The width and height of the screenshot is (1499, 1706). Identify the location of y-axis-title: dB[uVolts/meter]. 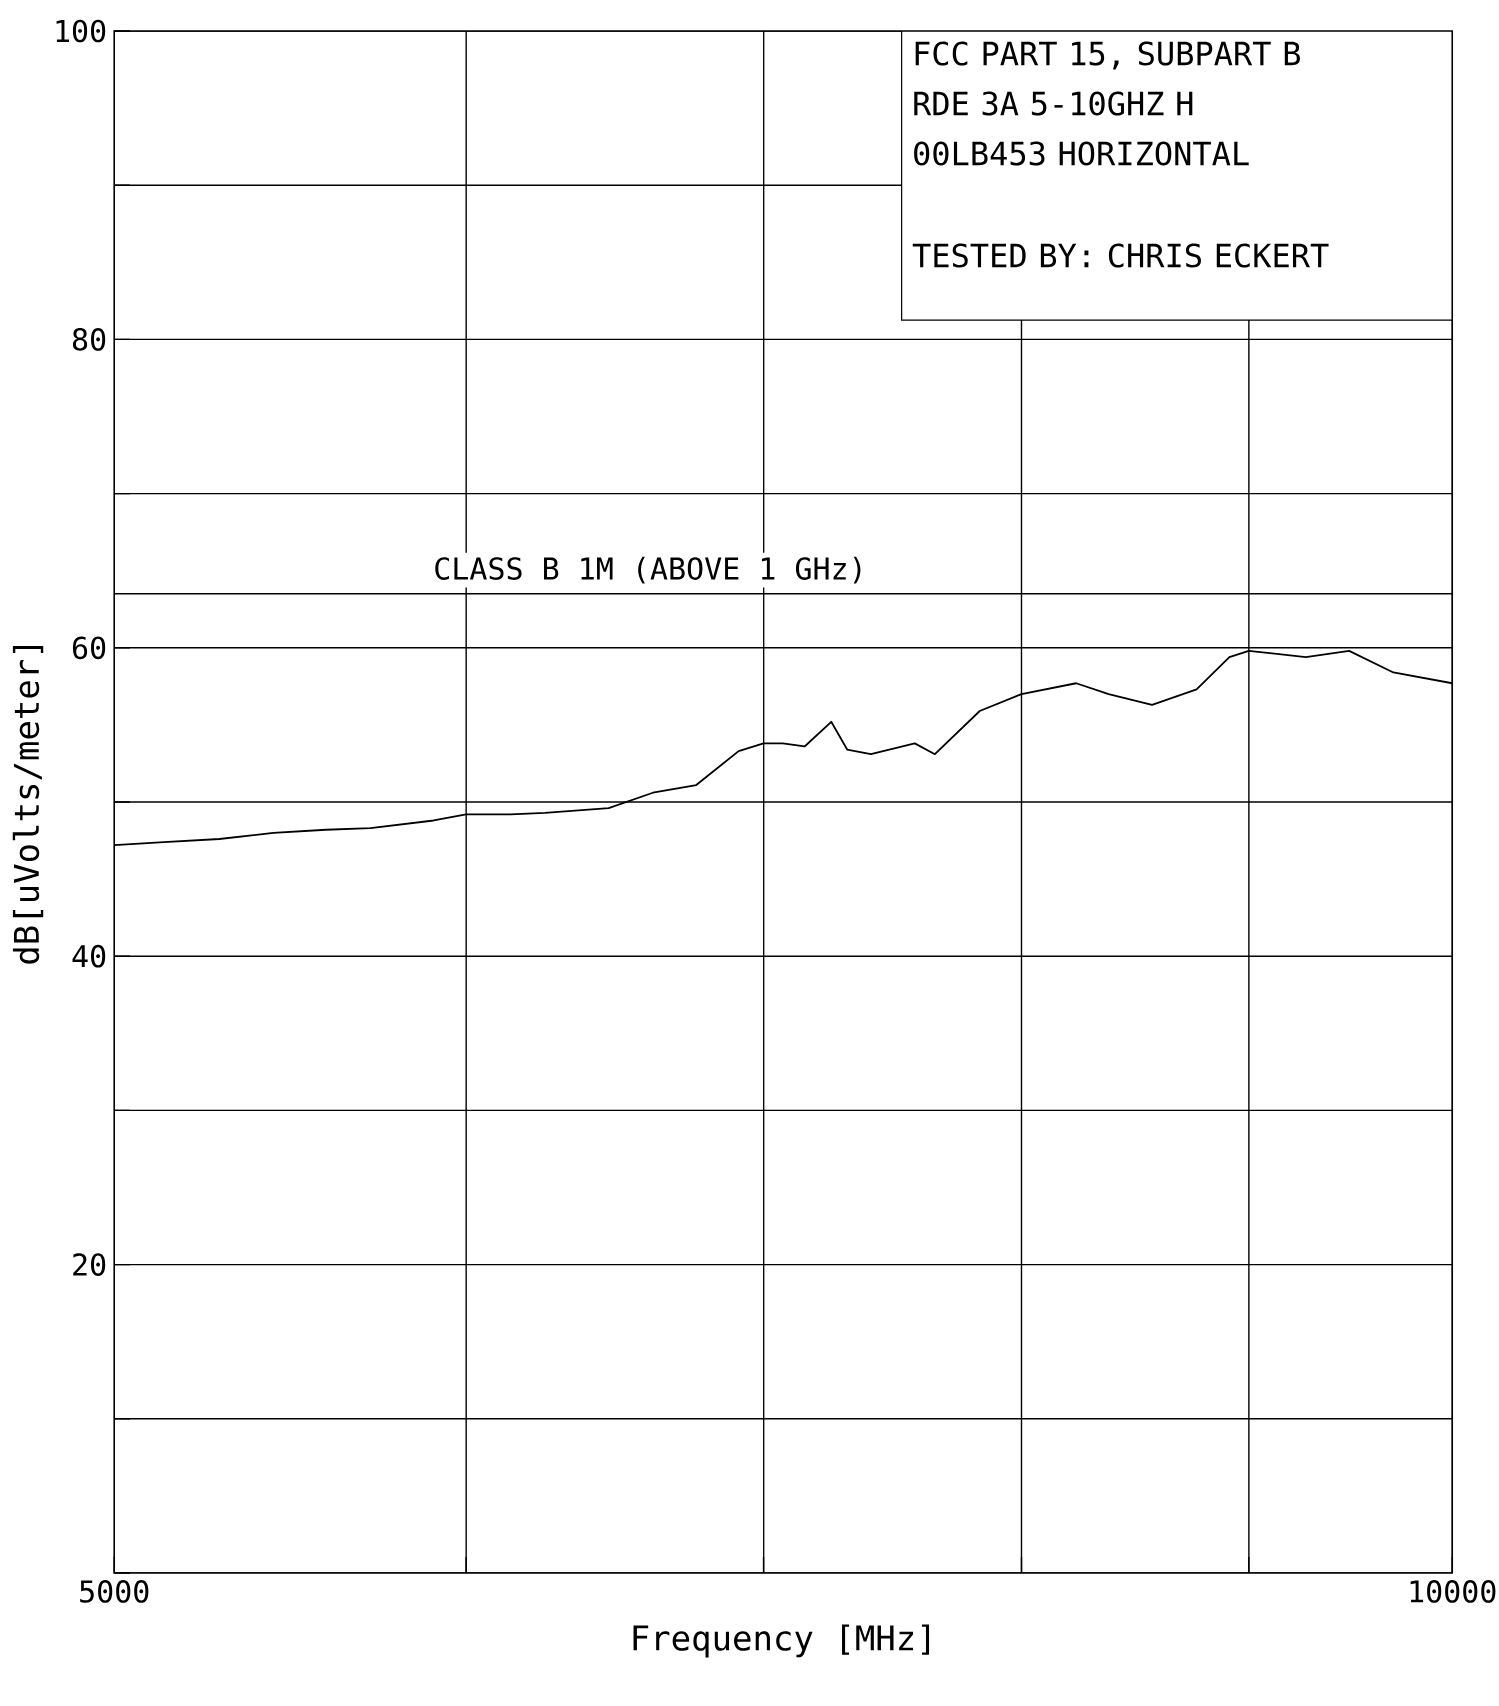
(28, 804).